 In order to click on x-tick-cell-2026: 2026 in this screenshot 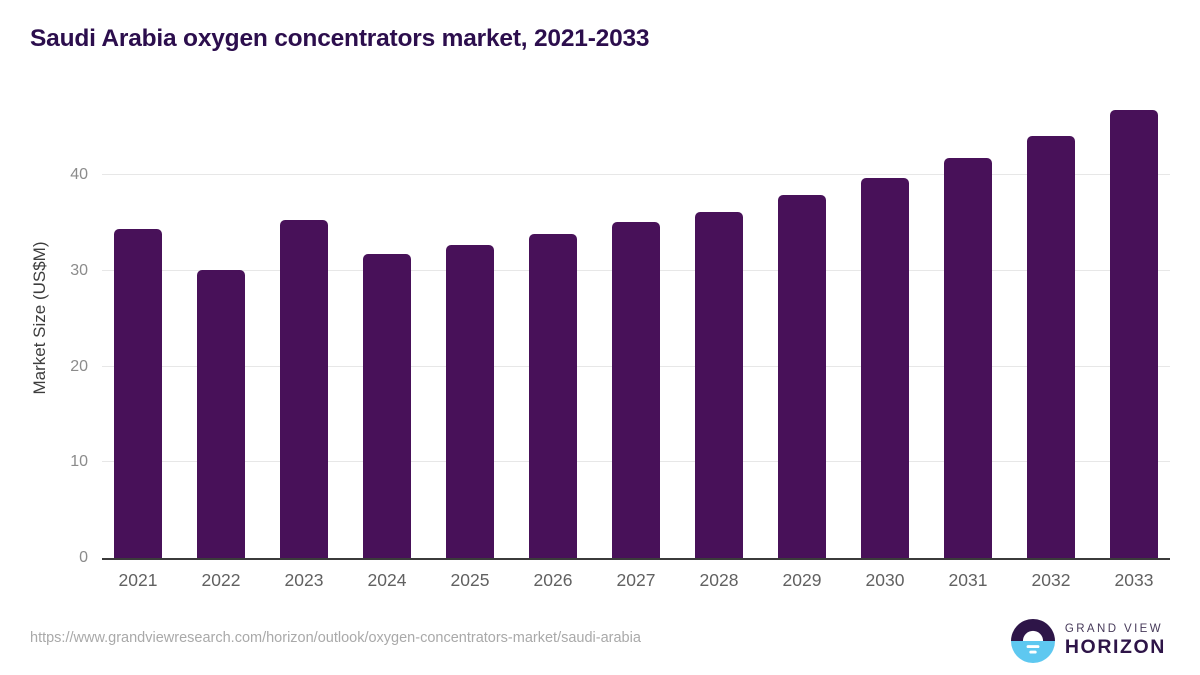, I will do `click(553, 580)`.